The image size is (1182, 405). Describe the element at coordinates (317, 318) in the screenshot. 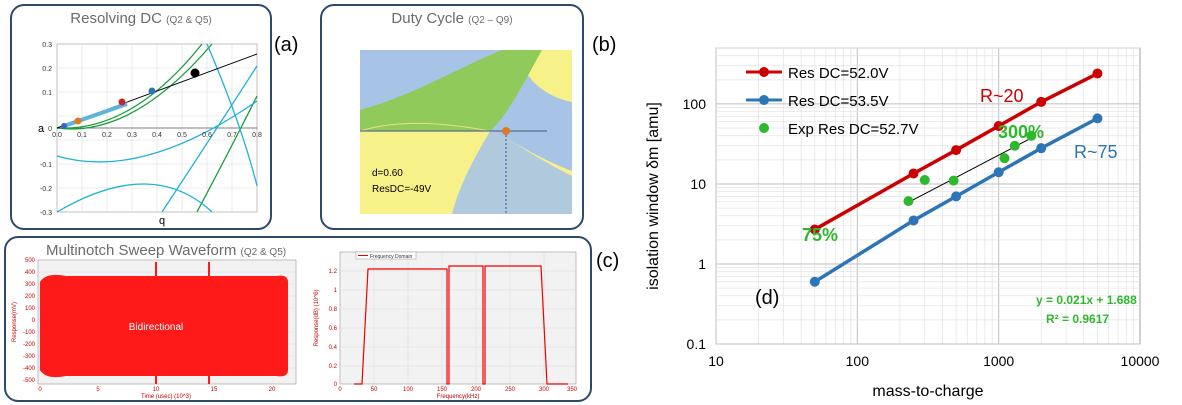

I see `right-ylabel: Response(dB) (10^6)` at that location.